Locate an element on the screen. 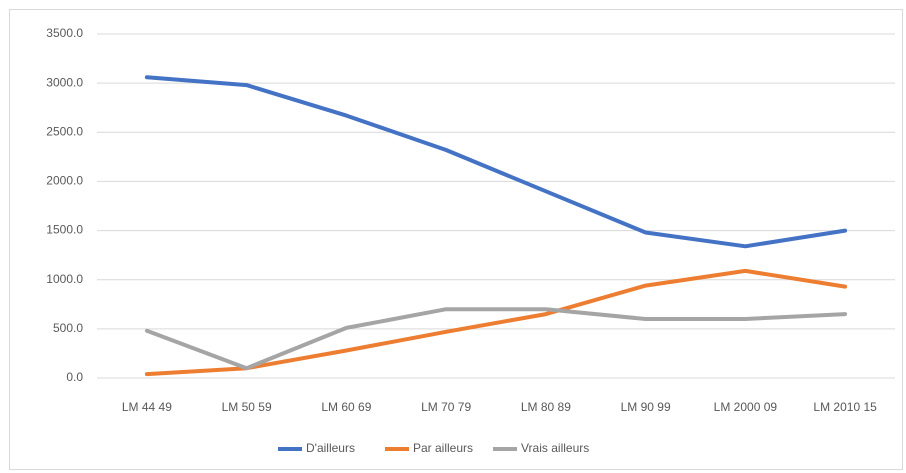 Image resolution: width=906 pixels, height=473 pixels. legend-label: Vrais ailleurs is located at coordinates (555, 448).